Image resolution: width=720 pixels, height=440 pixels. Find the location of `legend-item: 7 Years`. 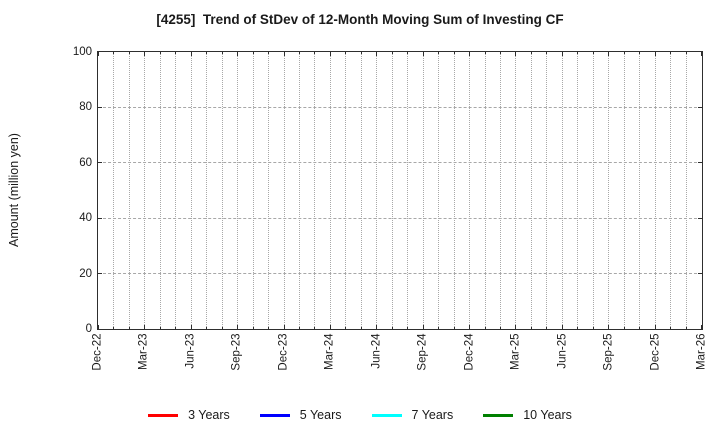

legend-item: 7 Years is located at coordinates (412, 415).